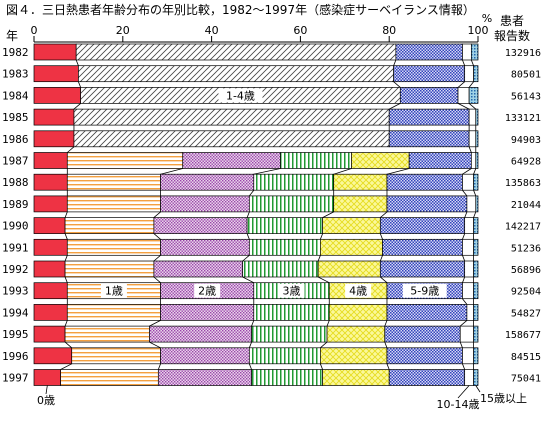  What do you see at coordinates (388, 366) in the screenshot?
I see `connector-4-1996` at bounding box center [388, 366].